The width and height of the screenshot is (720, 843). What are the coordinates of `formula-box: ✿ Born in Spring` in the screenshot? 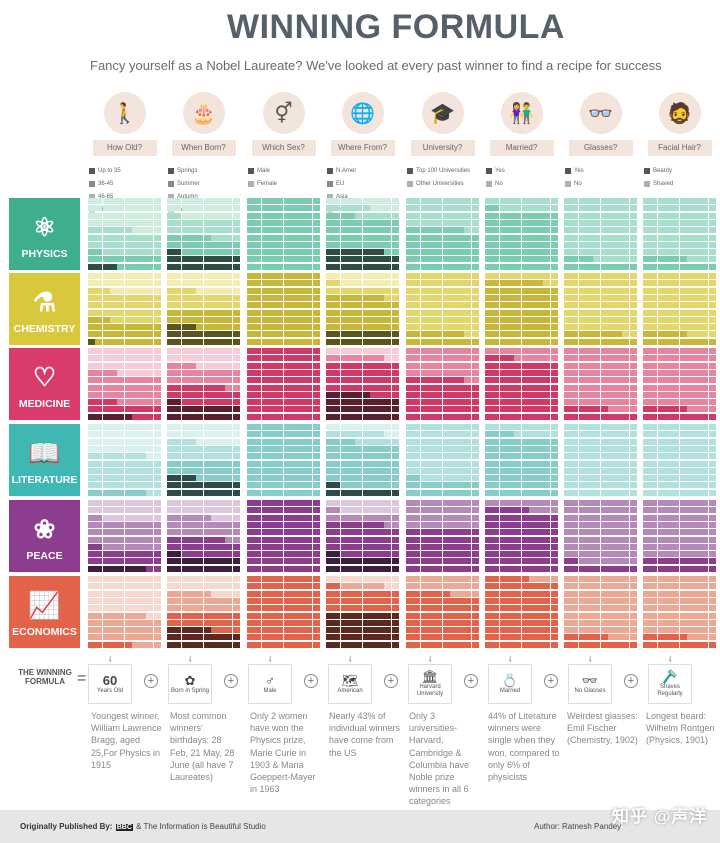 It's located at (190, 684).